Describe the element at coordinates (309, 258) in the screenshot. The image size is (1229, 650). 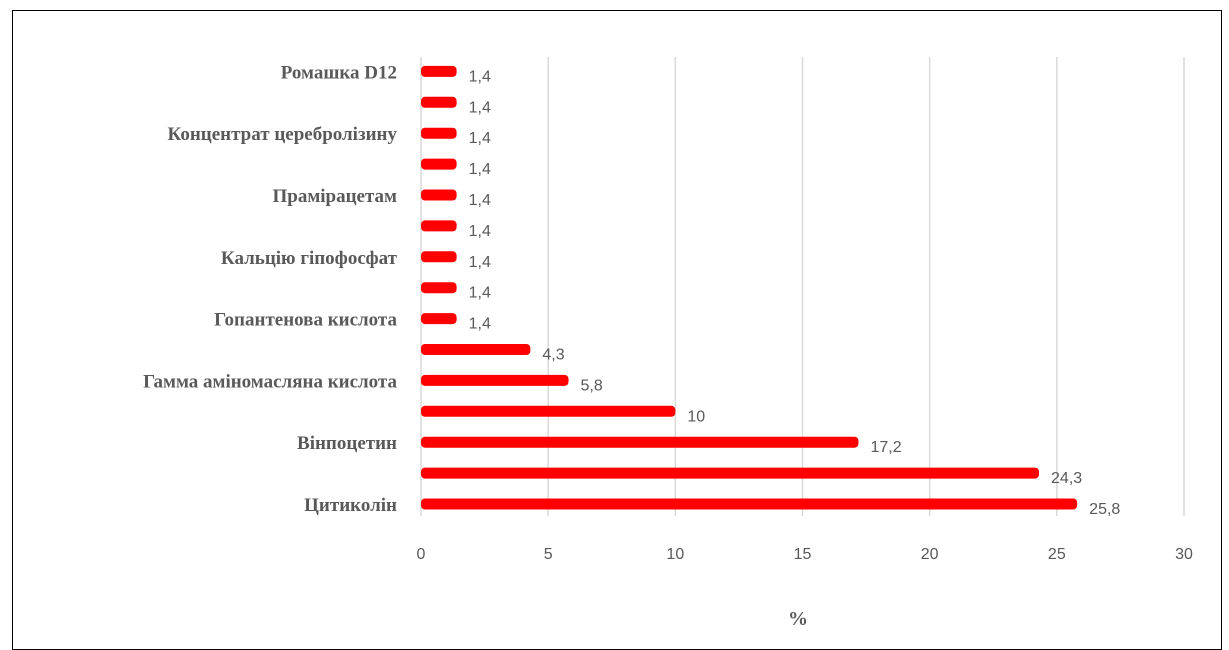
I see `category-label: Кальцію гіпофосфат` at that location.